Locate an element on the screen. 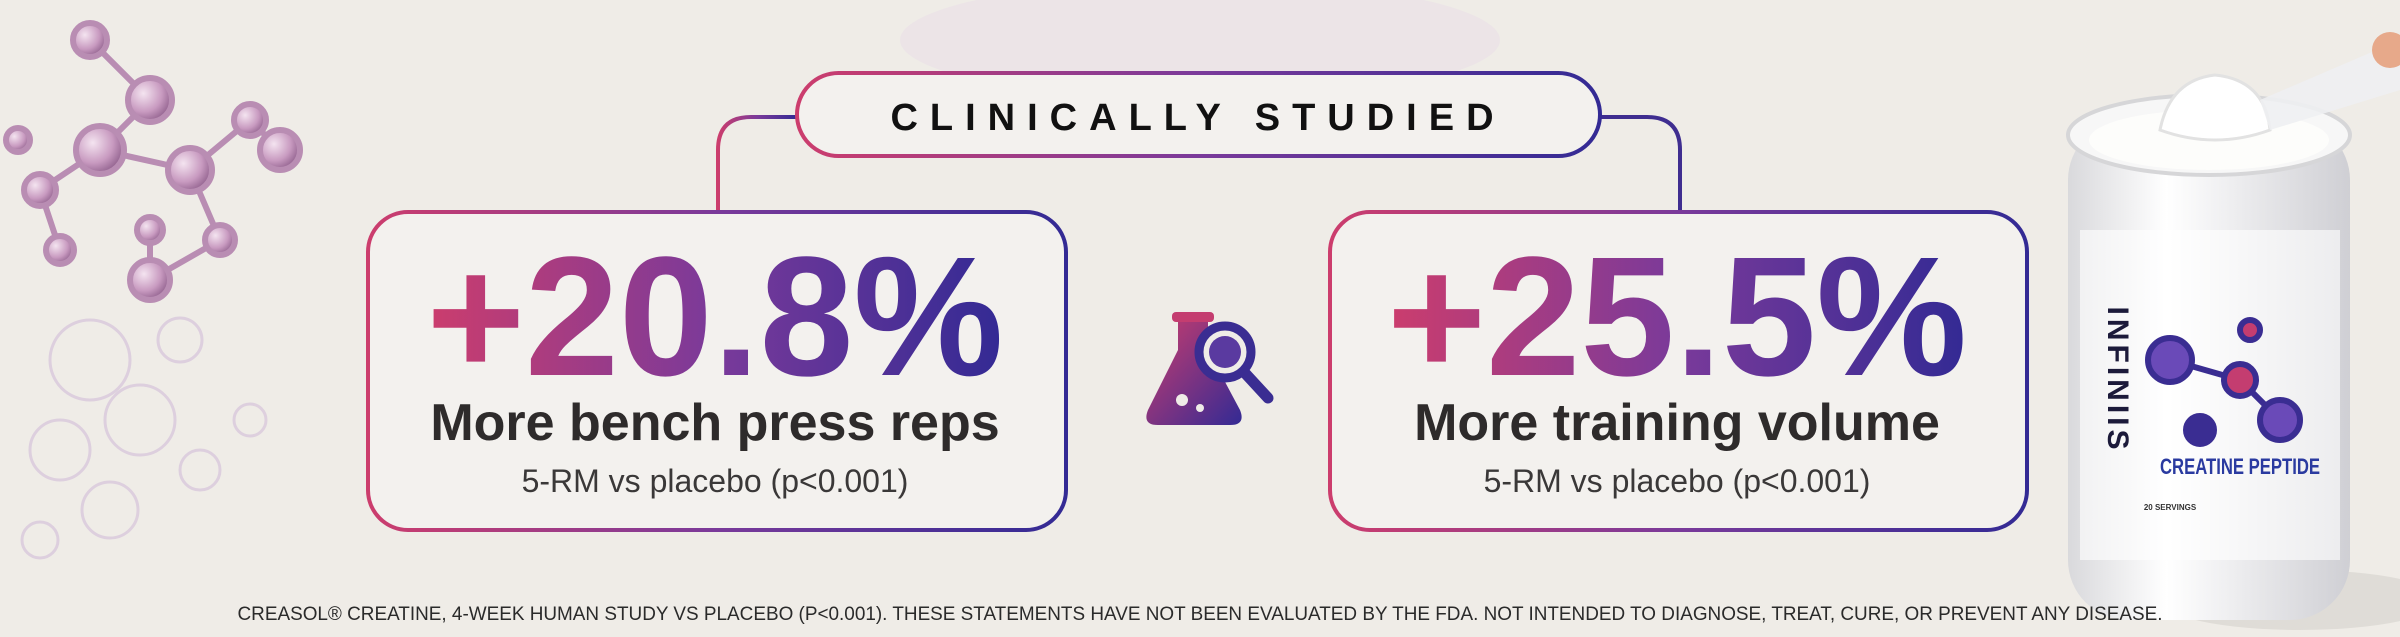 The width and height of the screenshot is (2400, 637). molecule-decoration is located at coordinates (153, 161).